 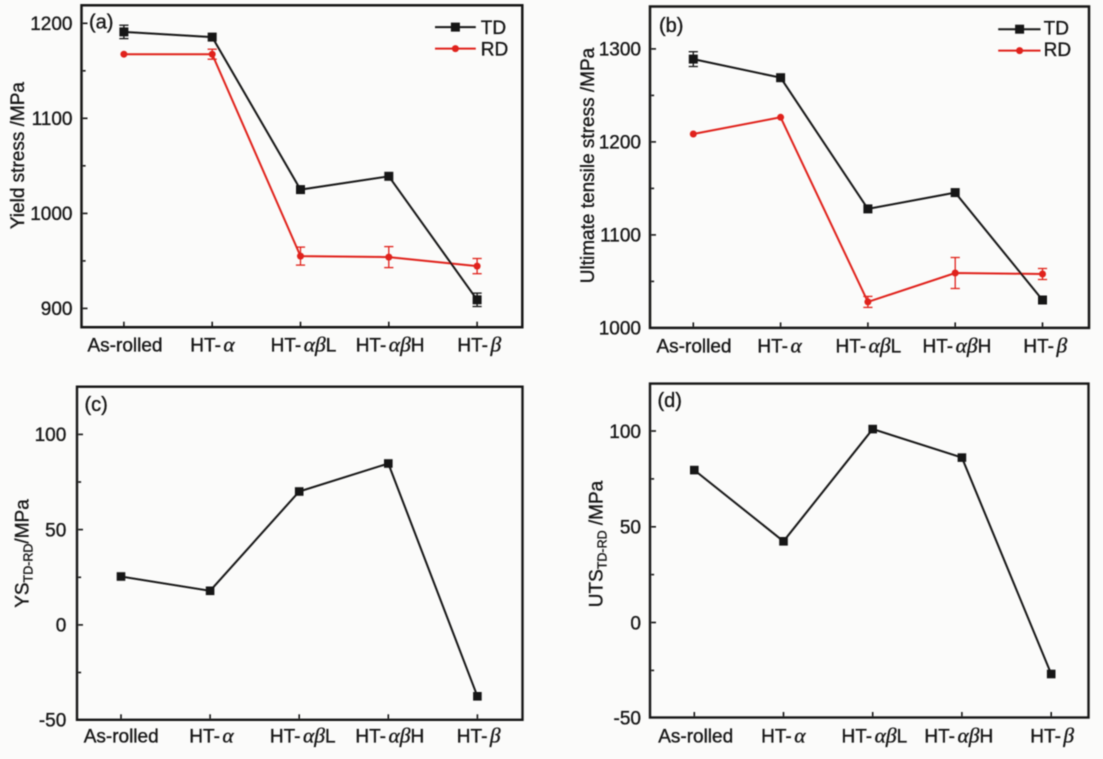 I want to click on svg-text: (d), so click(x=670, y=401).